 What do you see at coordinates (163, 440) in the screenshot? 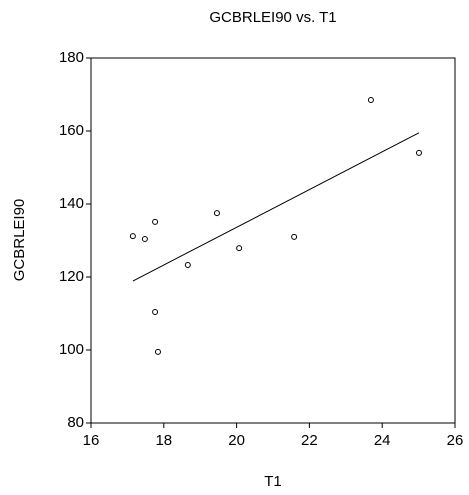
I see `x-tick-label: 18` at bounding box center [163, 440].